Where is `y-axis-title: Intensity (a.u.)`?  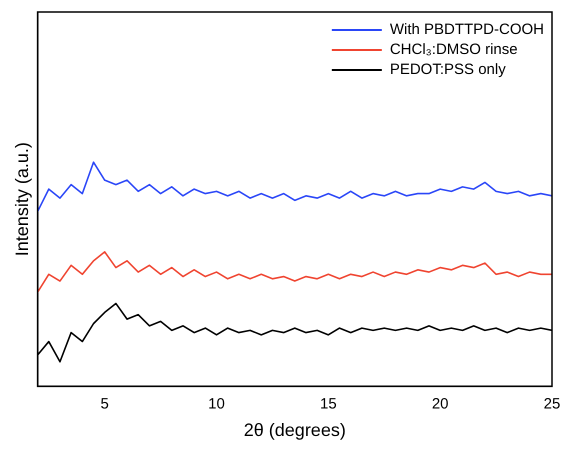
y-axis-title: Intensity (a.u.) is located at coordinates (22, 199).